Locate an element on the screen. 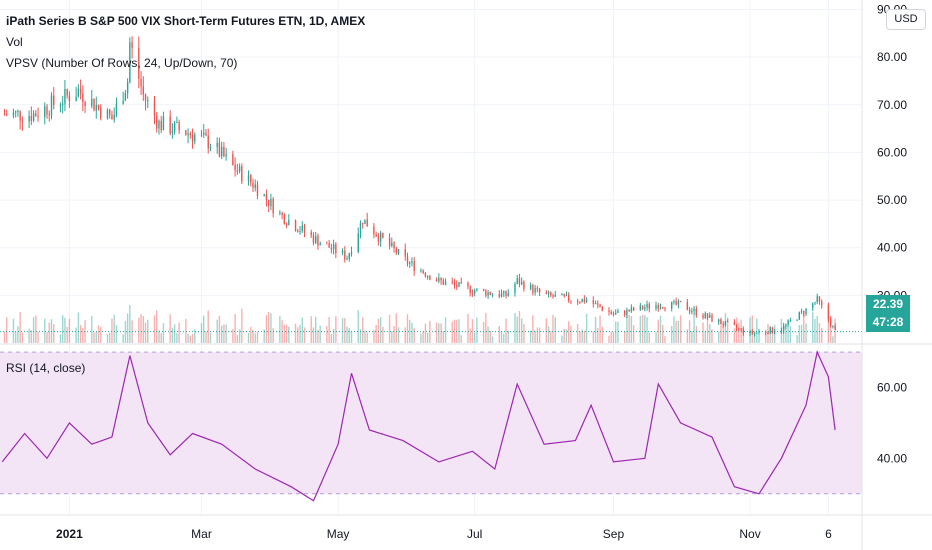 This screenshot has width=932, height=550. x-tick-label: Mar is located at coordinates (201, 534).